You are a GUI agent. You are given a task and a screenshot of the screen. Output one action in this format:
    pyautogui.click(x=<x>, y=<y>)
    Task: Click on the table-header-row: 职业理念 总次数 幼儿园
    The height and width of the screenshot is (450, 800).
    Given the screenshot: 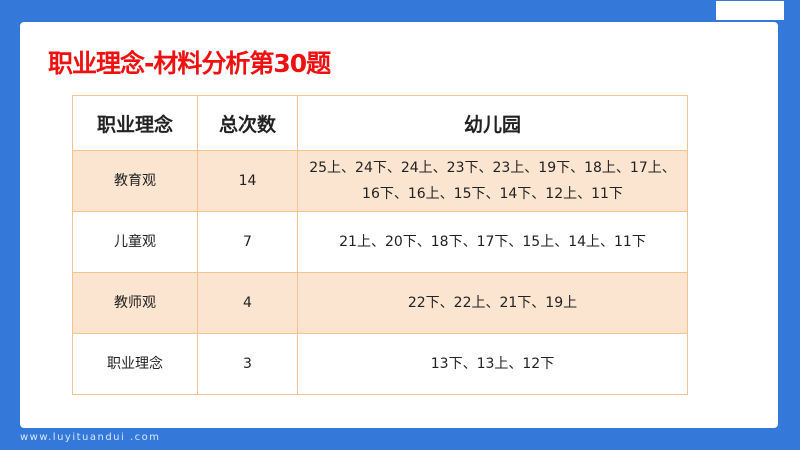 What is the action you would take?
    pyautogui.click(x=380, y=123)
    